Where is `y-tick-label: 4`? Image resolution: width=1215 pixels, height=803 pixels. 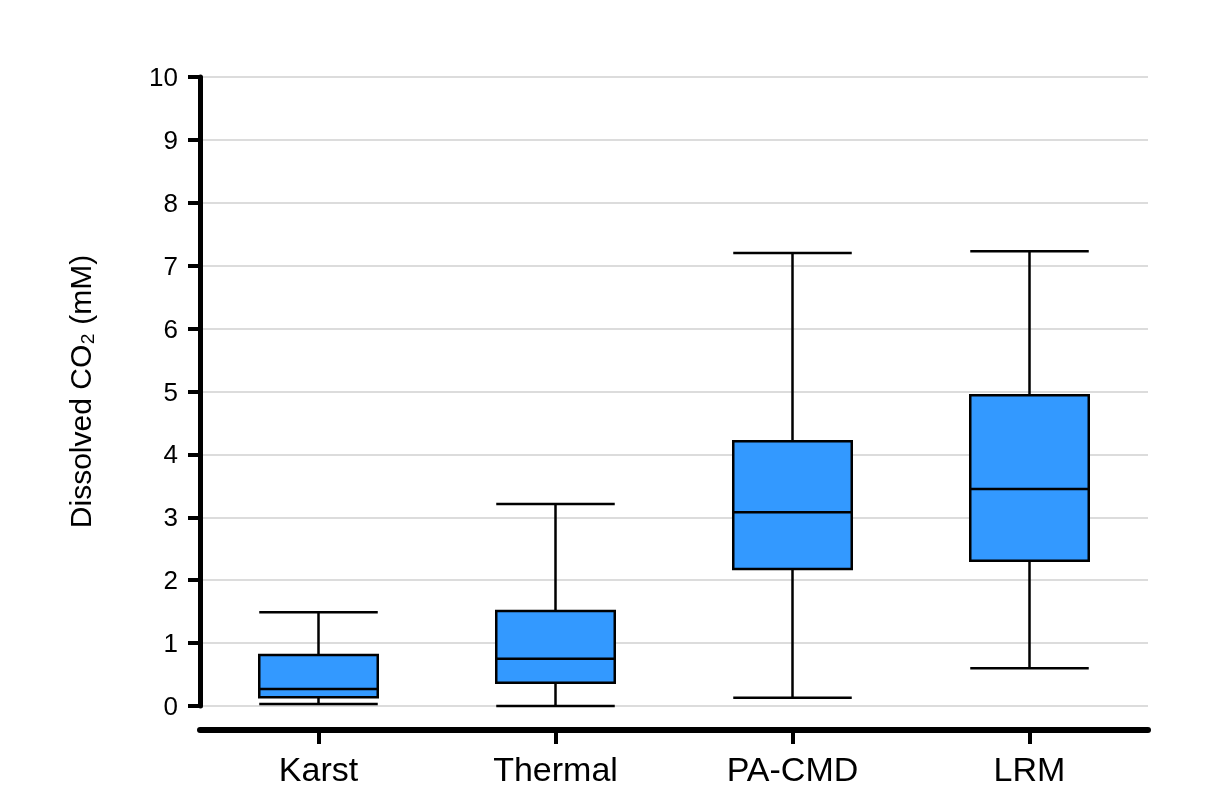
y-tick-label: 4 is located at coordinates (170, 454).